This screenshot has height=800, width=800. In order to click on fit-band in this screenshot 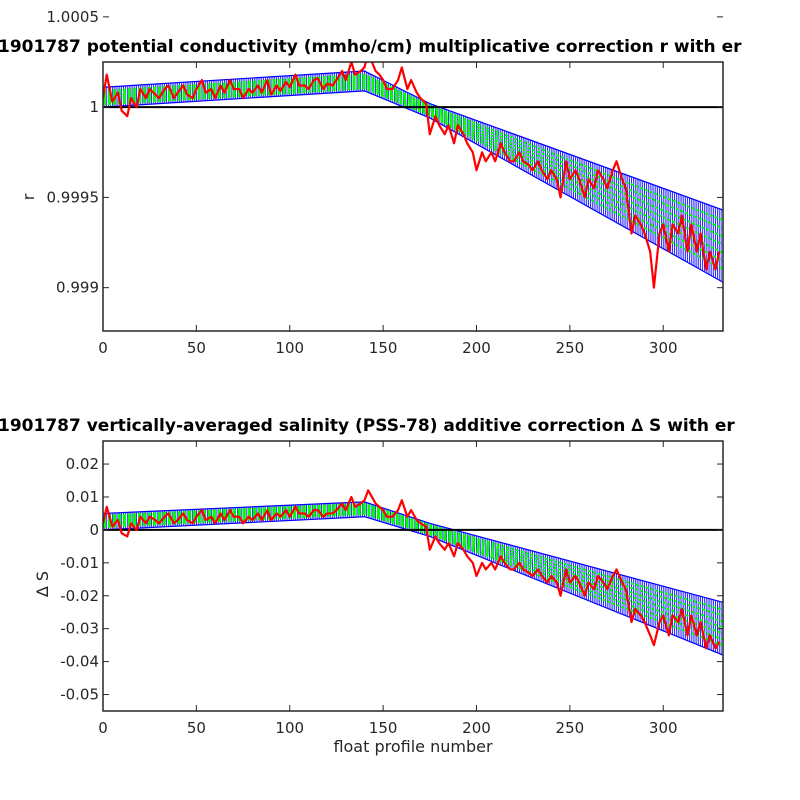, I will do `click(413, 574)`.